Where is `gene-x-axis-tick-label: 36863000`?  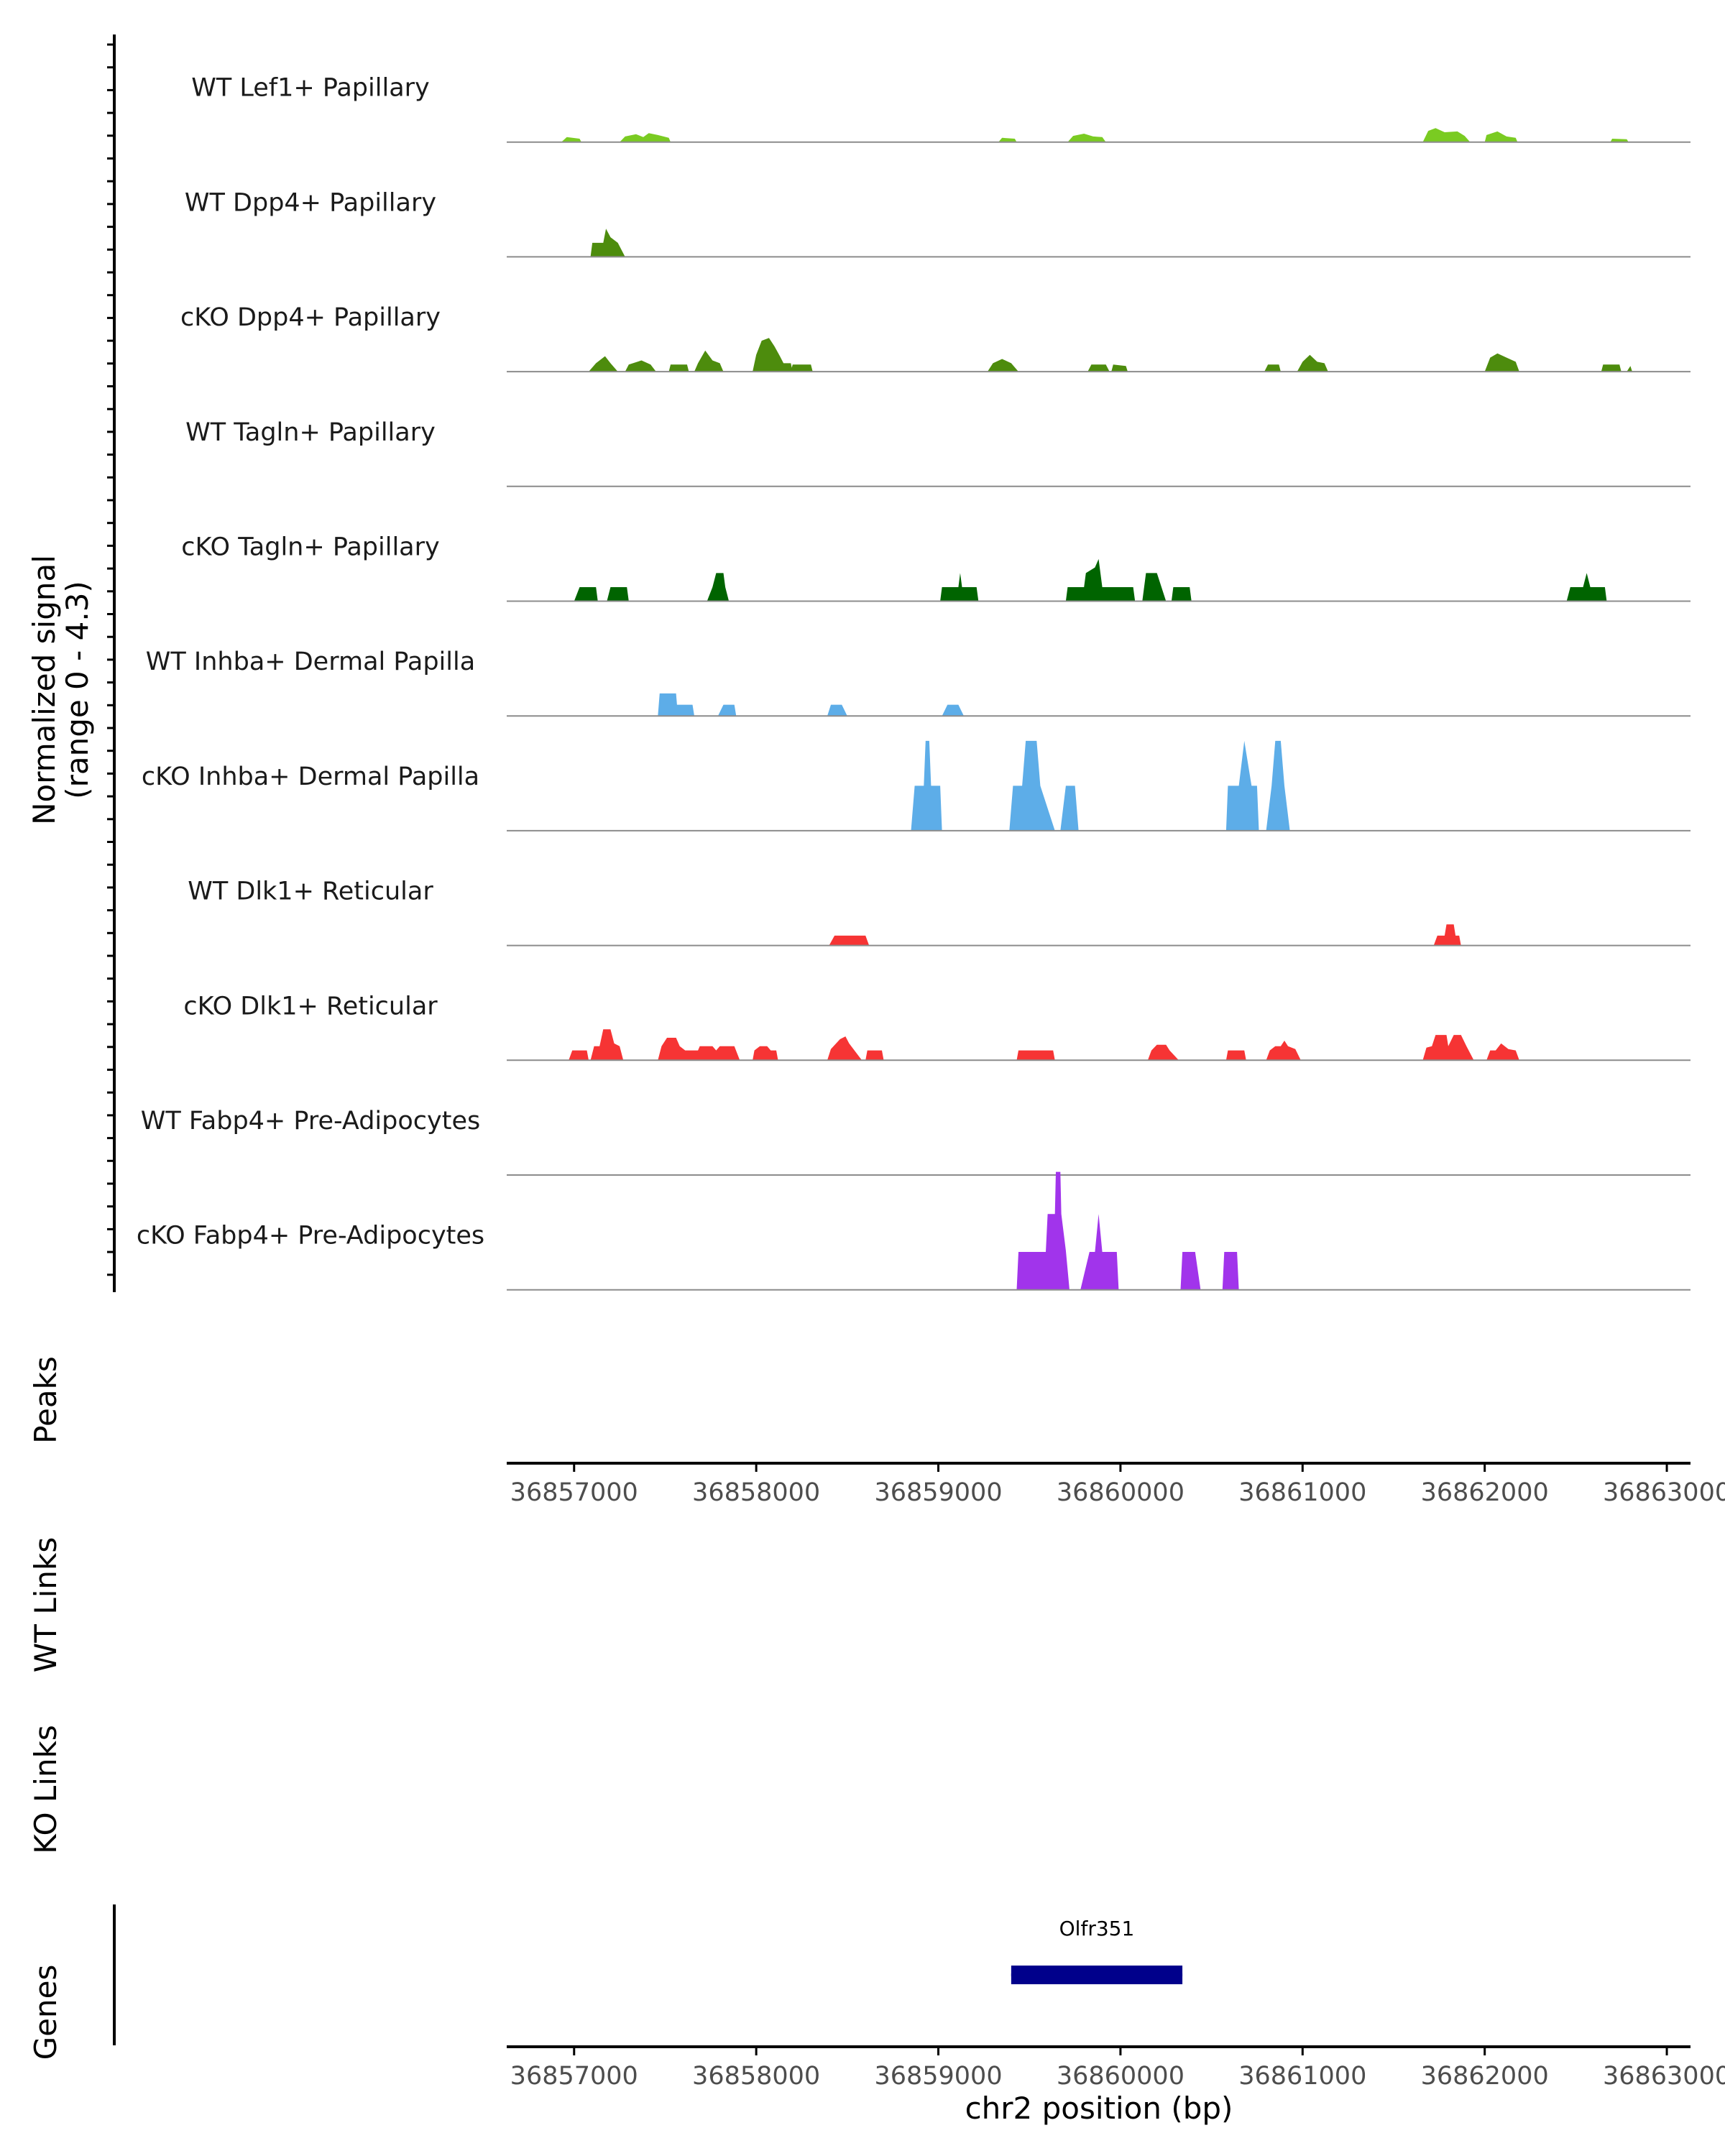 gene-x-axis-tick-label: 36863000 is located at coordinates (1664, 2076).